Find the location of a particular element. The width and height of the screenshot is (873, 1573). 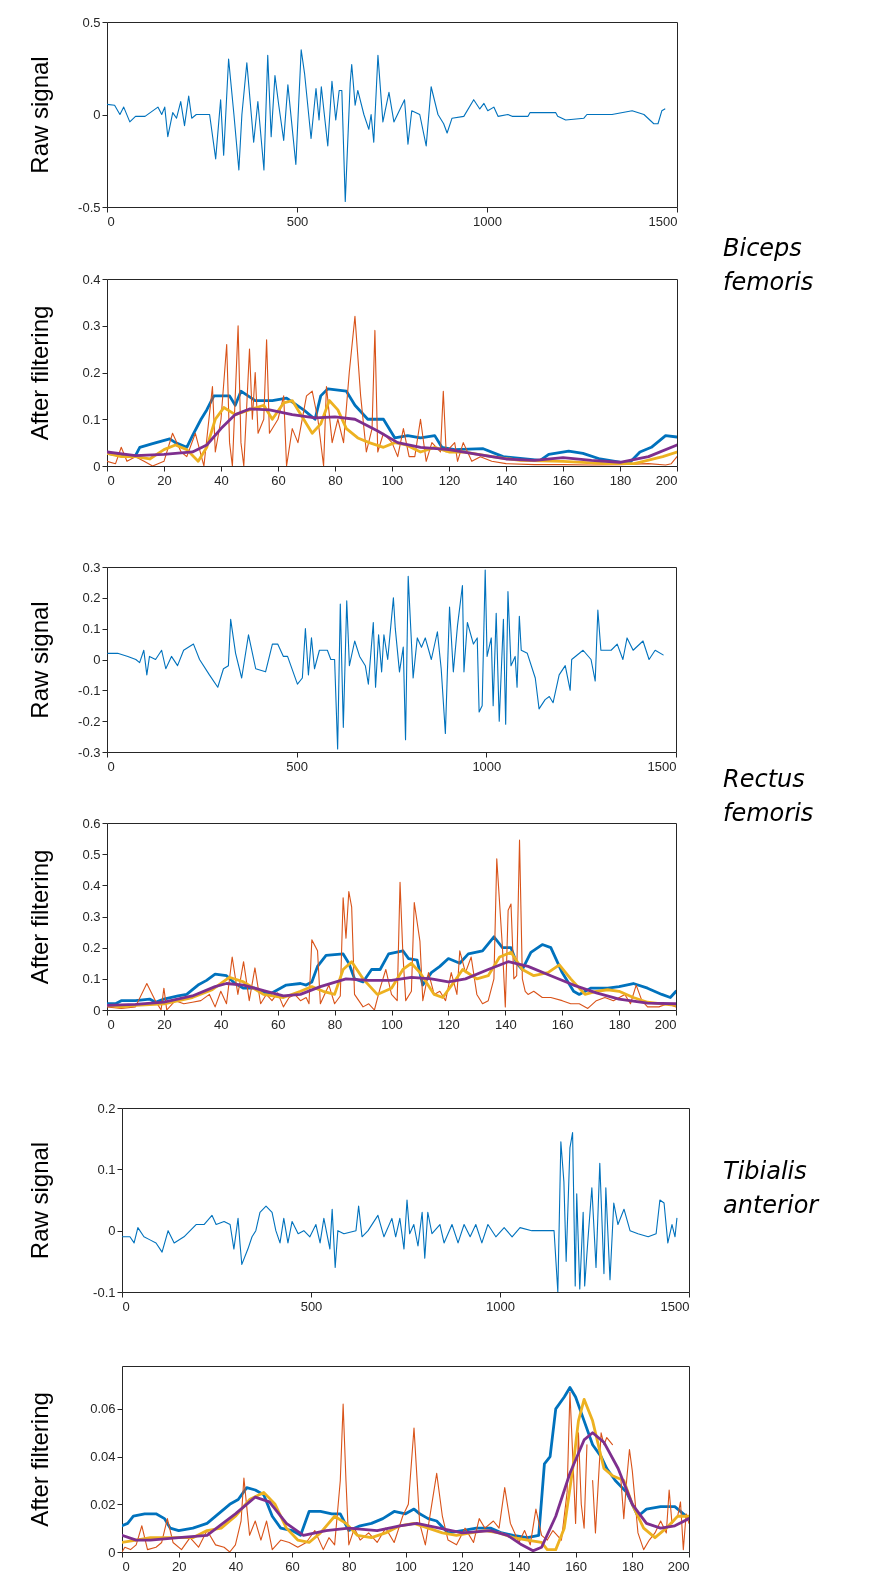

text: Rectus femoris is located at coordinates (768, 796).